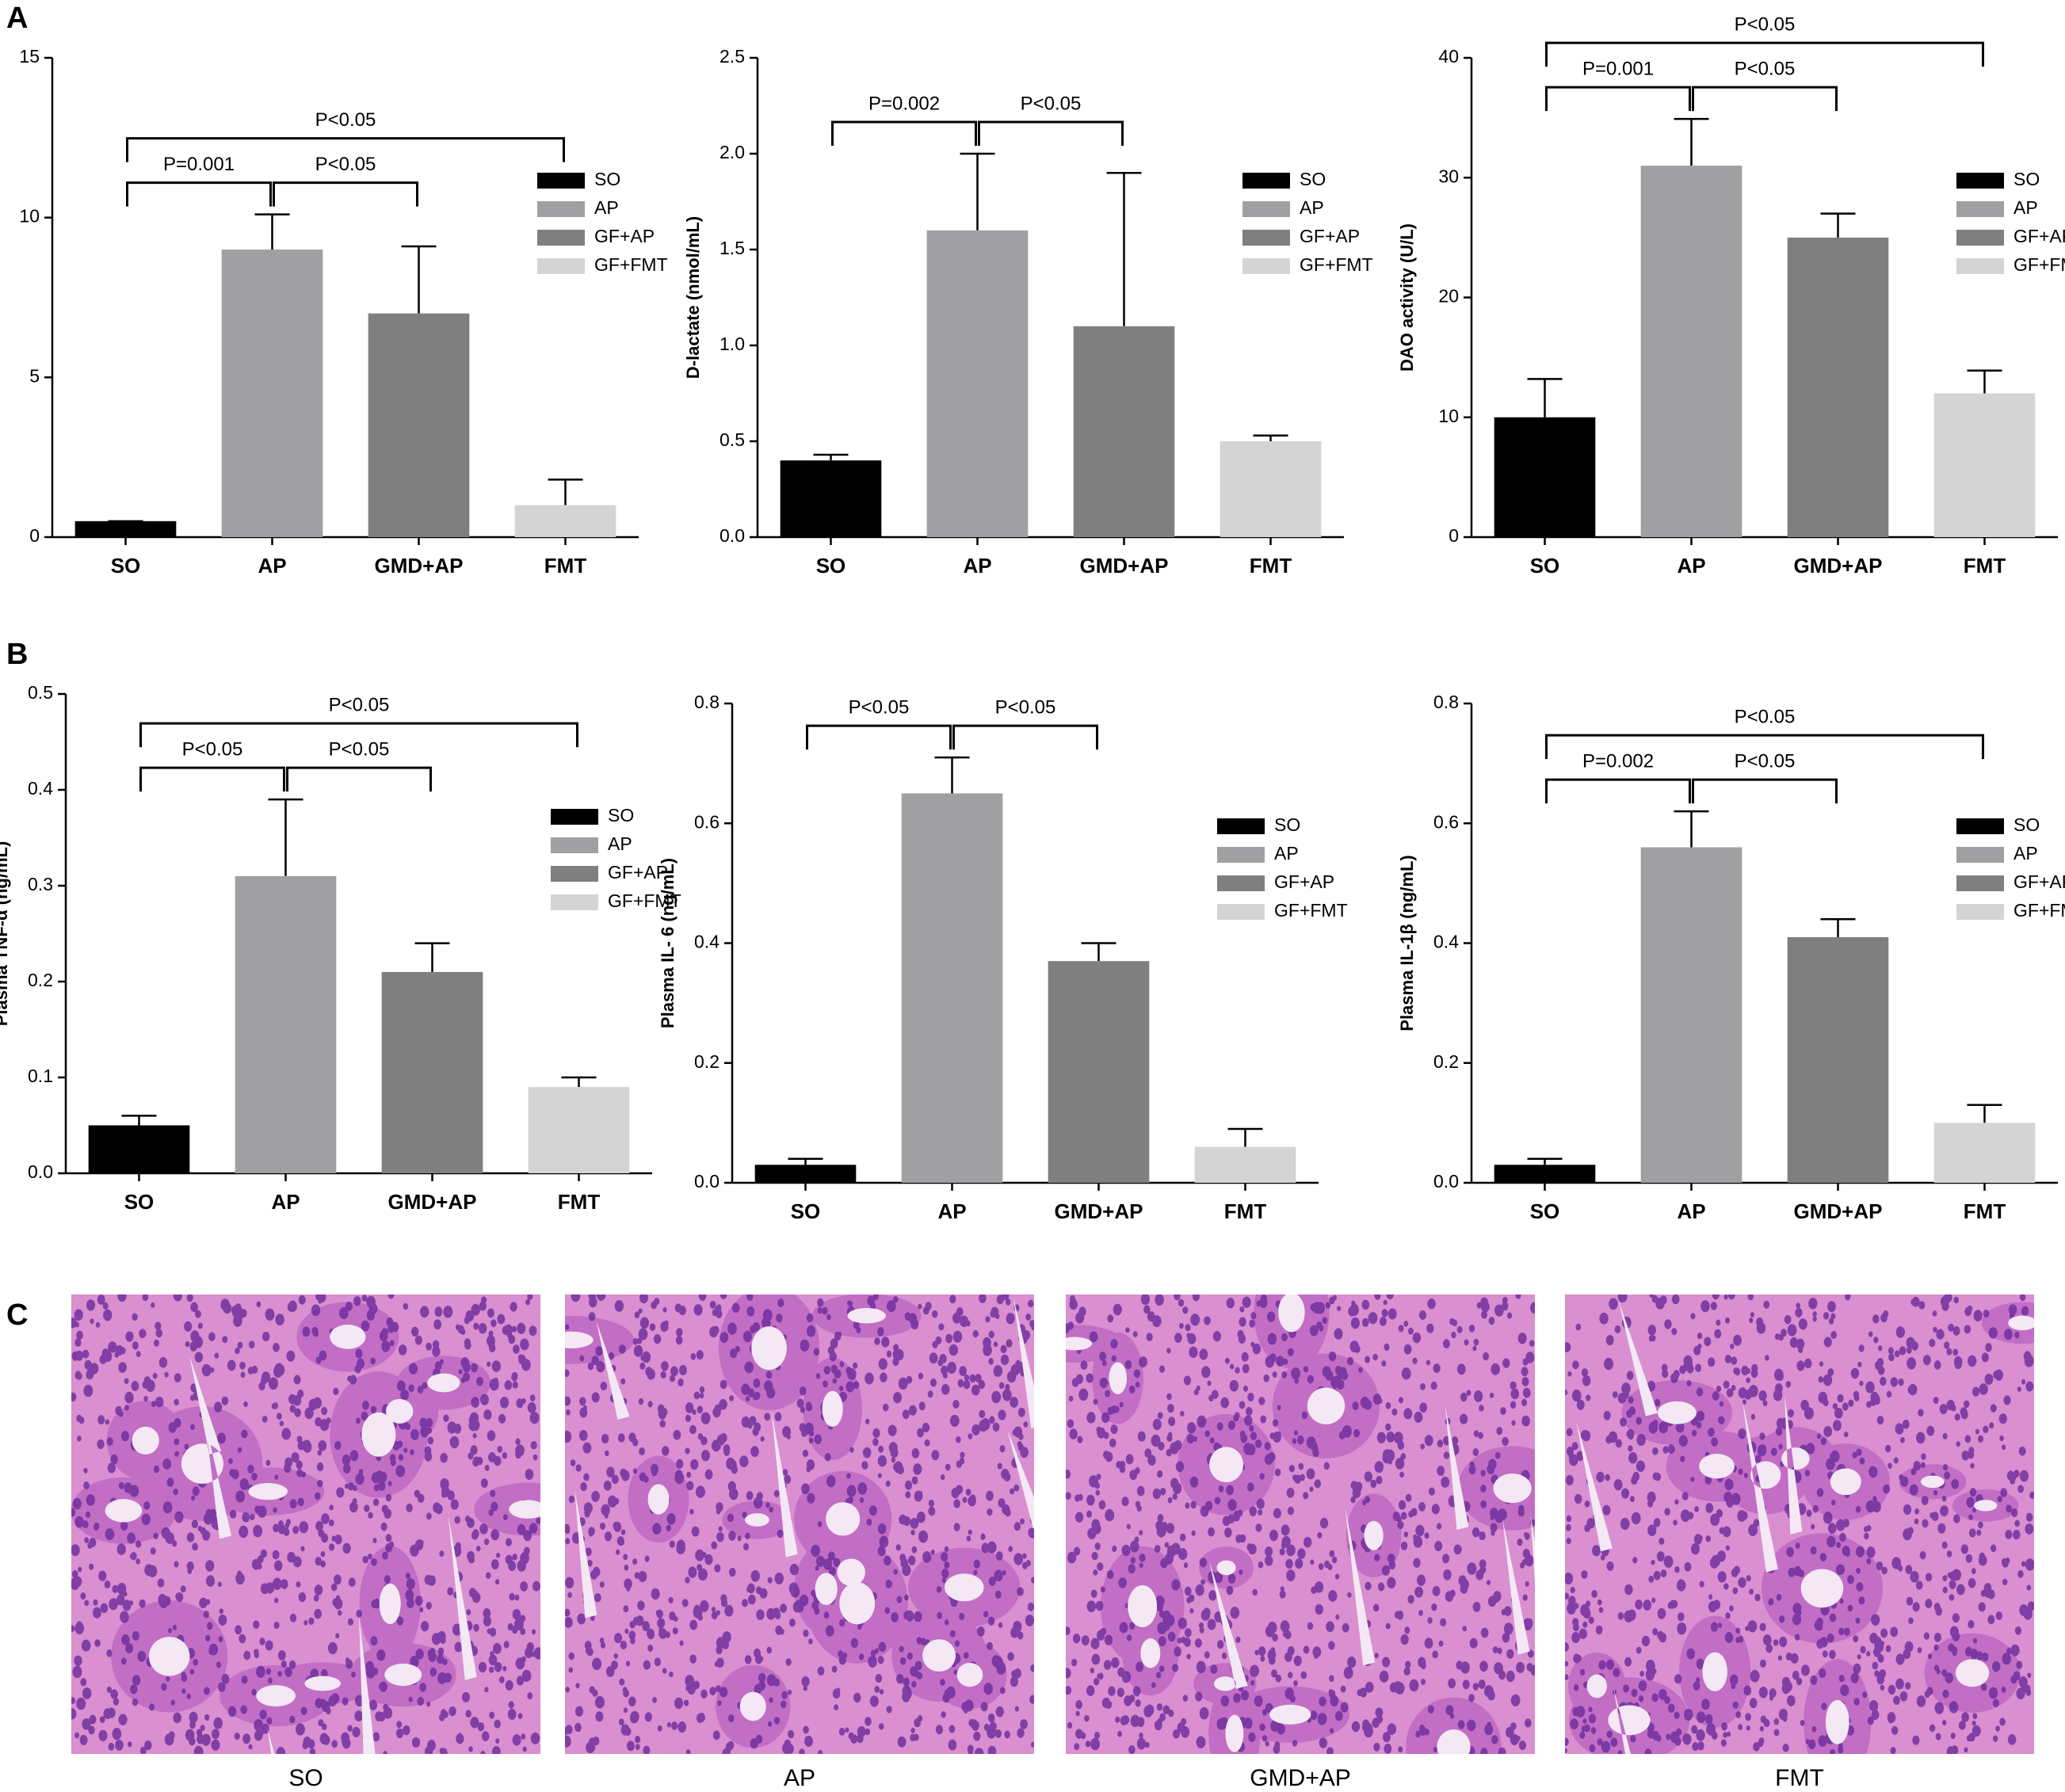 This screenshot has width=2065, height=1792. I want to click on y-axis-label: Plasma IL-1β (ng/mL), so click(1407, 943).